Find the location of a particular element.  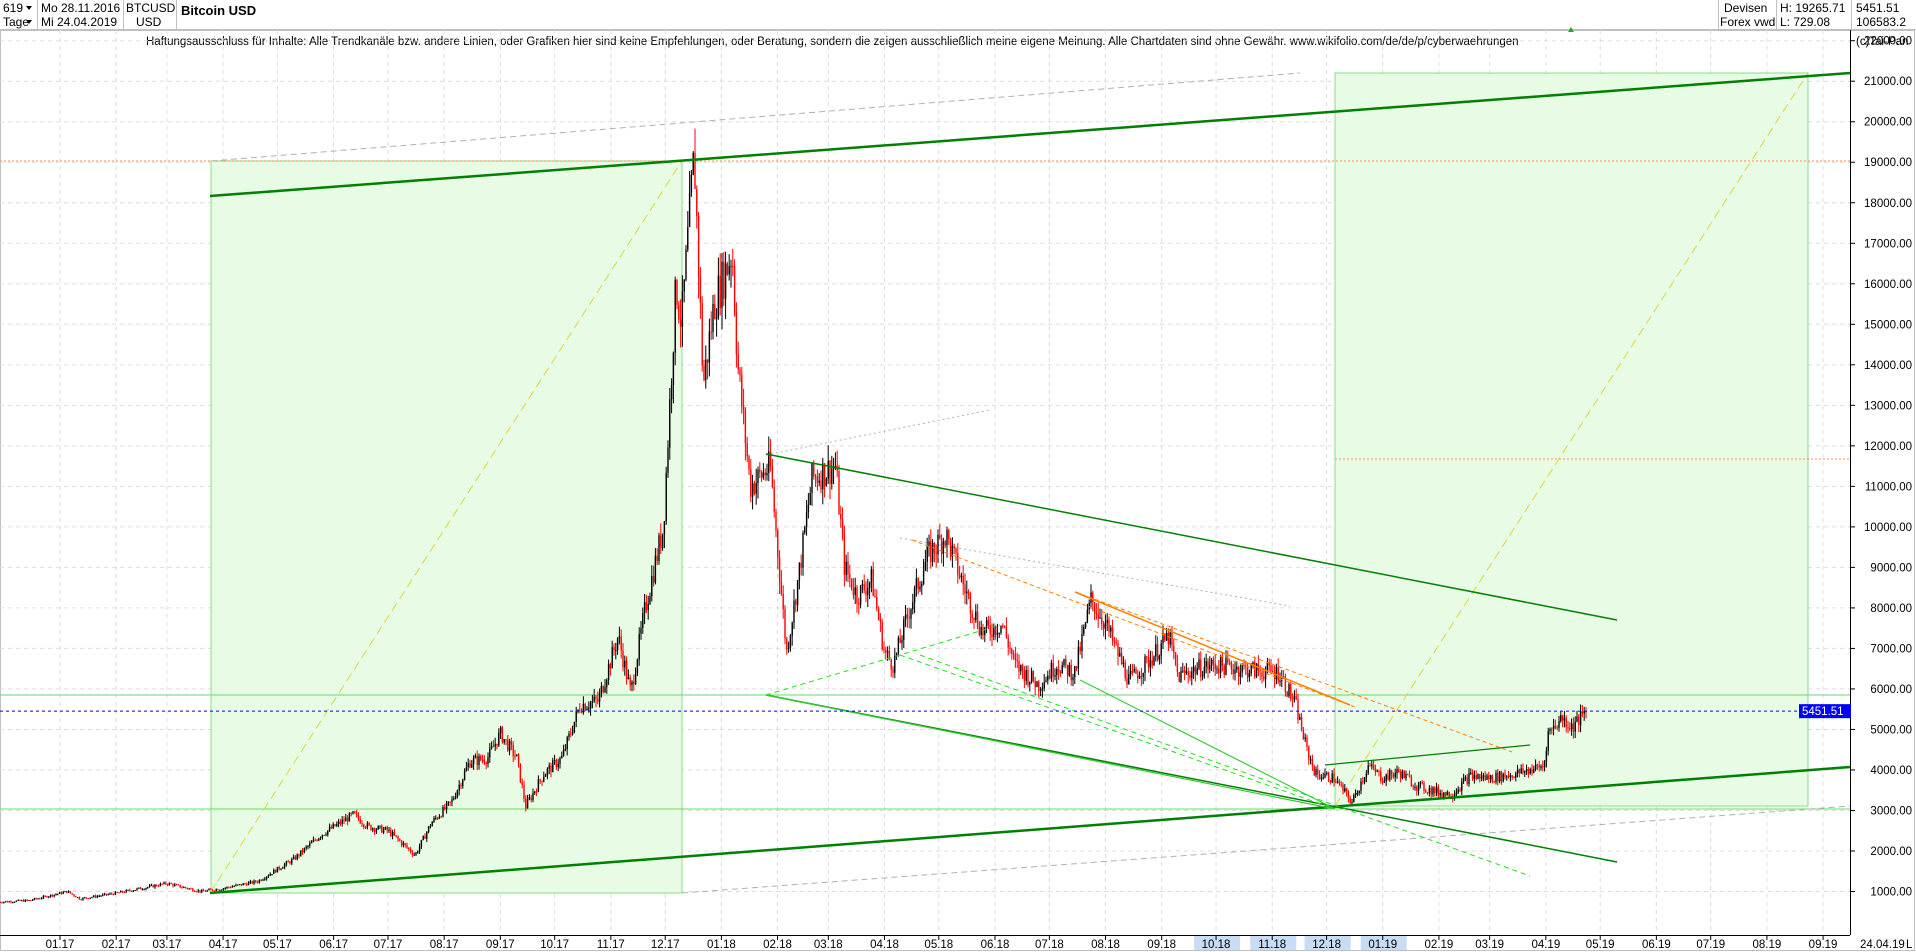

x-tick-label: 01.17 is located at coordinates (60, 945).